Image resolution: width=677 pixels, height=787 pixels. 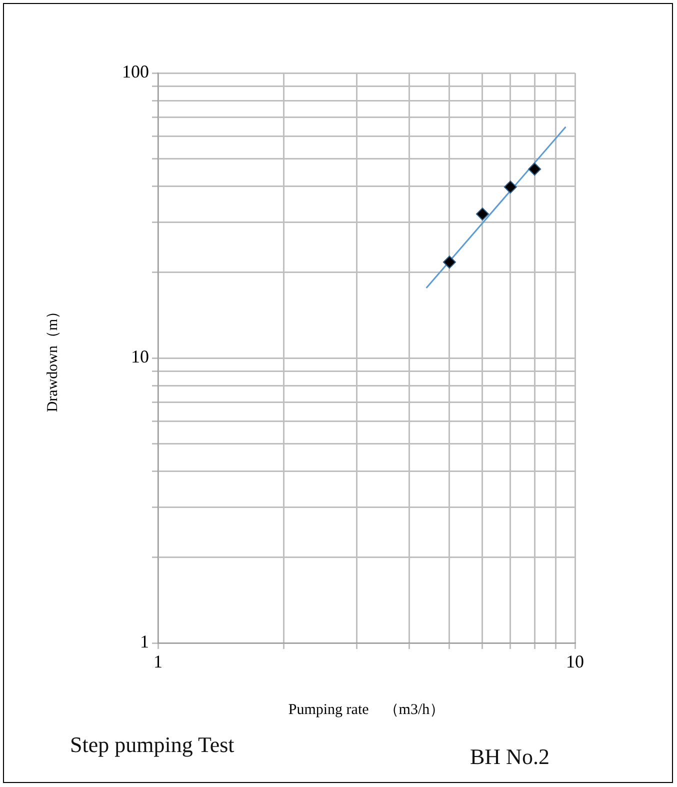 I want to click on text: Step pumping Test, so click(x=152, y=745).